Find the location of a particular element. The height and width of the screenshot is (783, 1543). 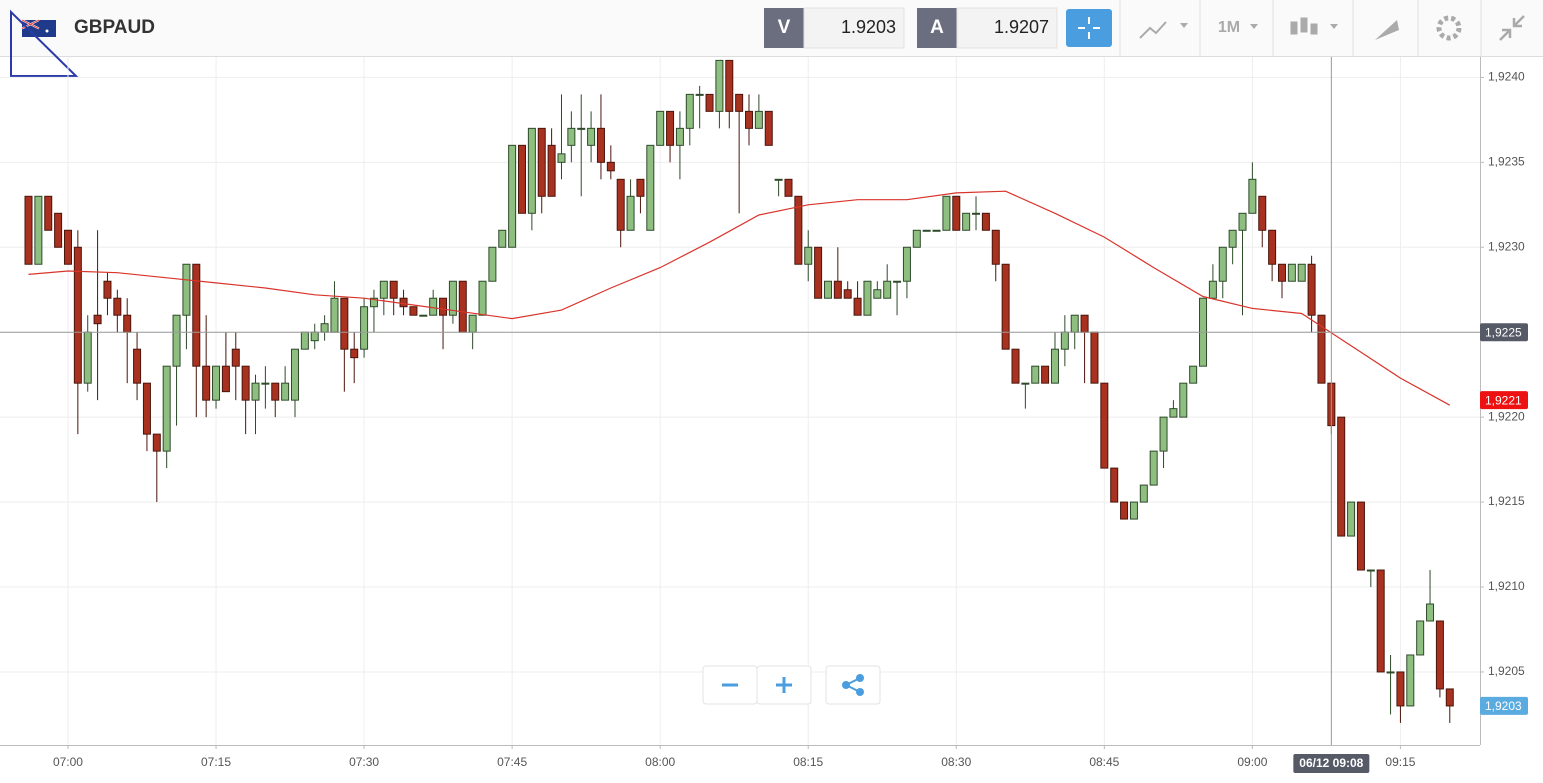

bid-box is located at coordinates (784, 28).